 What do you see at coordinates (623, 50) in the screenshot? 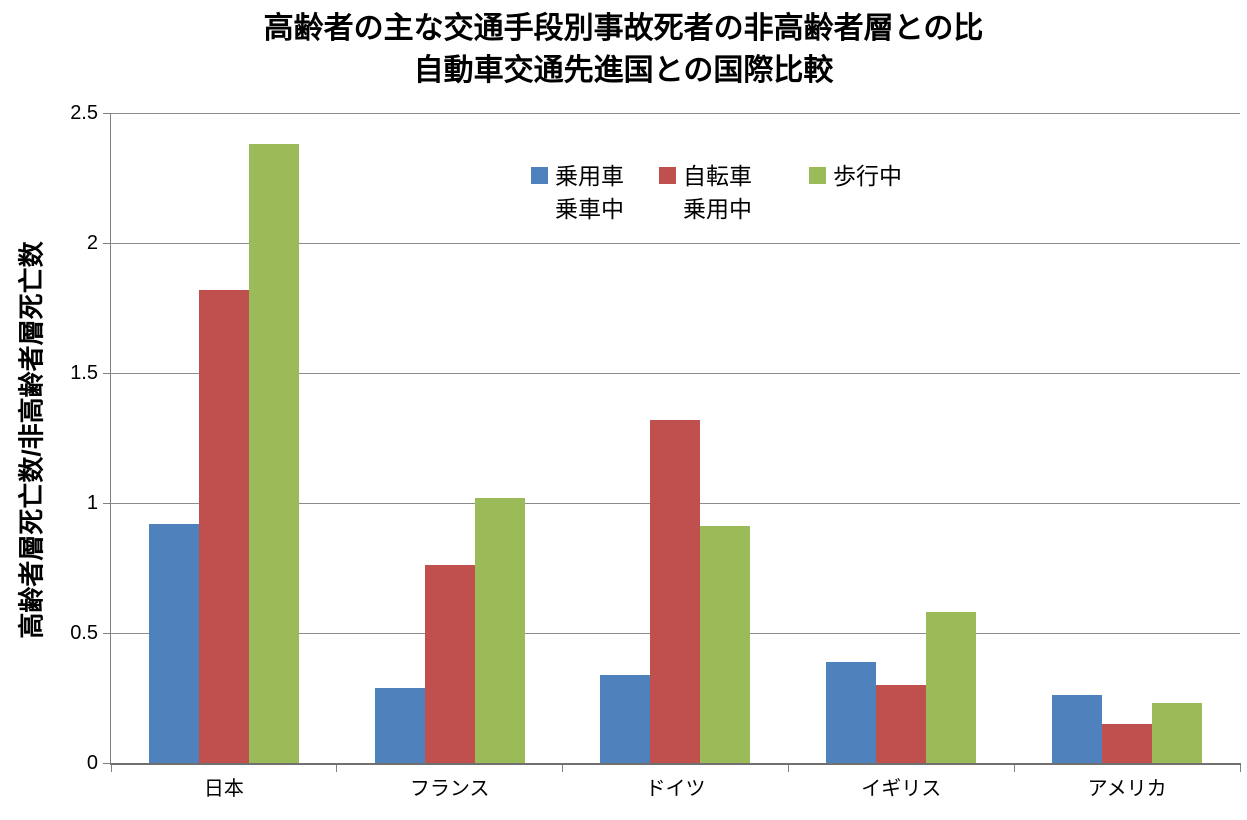
I see `chart-title: 高齢者の主な交通手段別事故死者の非高齢者層との比 自動車交通先進国との国際比較` at bounding box center [623, 50].